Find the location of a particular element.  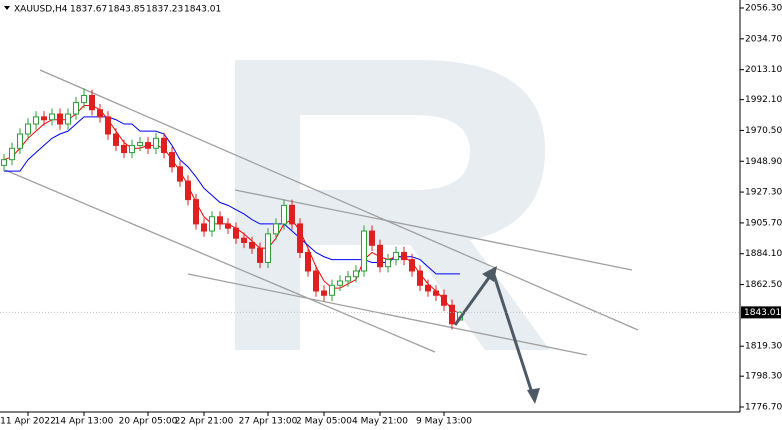

y-tick-label: 1905.70 is located at coordinates (763, 223).